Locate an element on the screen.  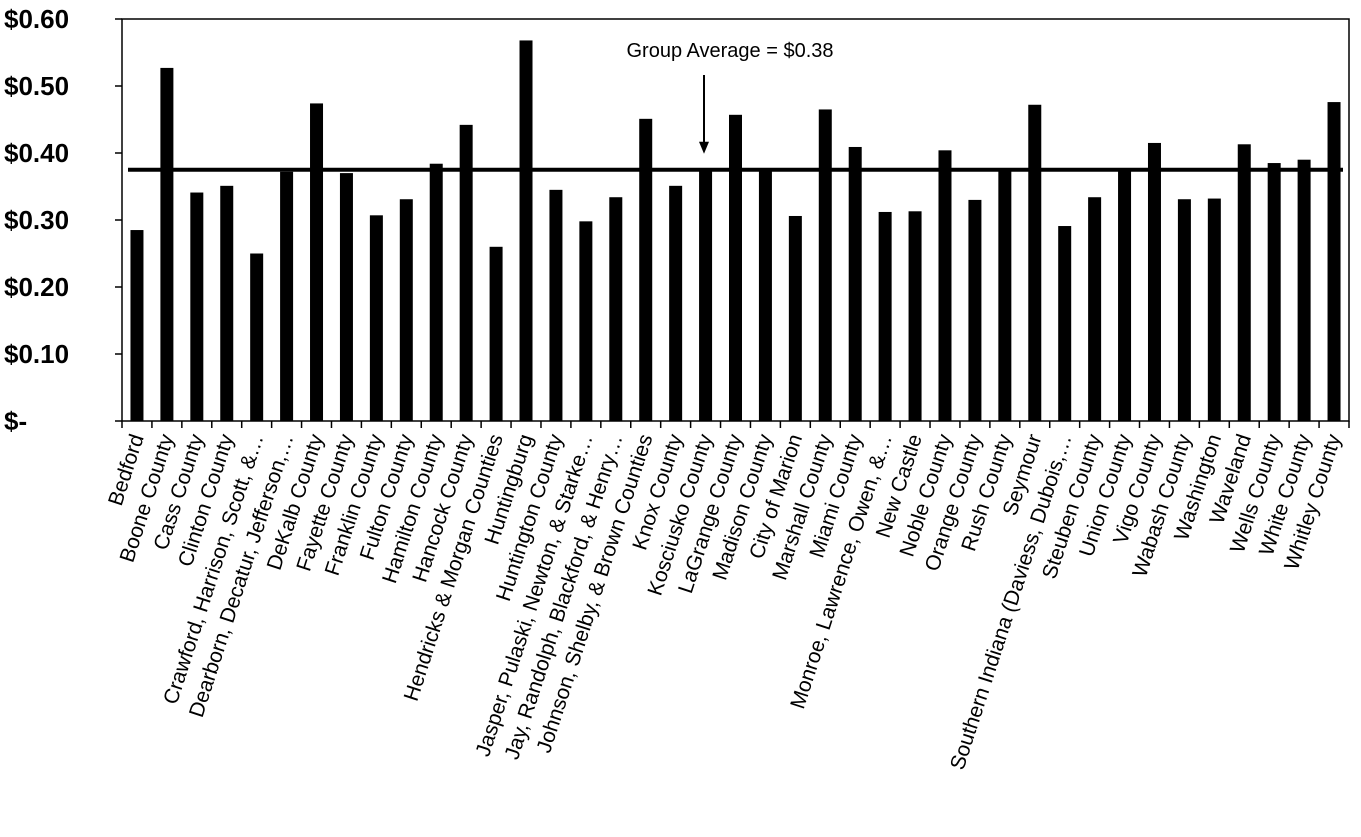
annotation-arrow-head is located at coordinates (704, 147).